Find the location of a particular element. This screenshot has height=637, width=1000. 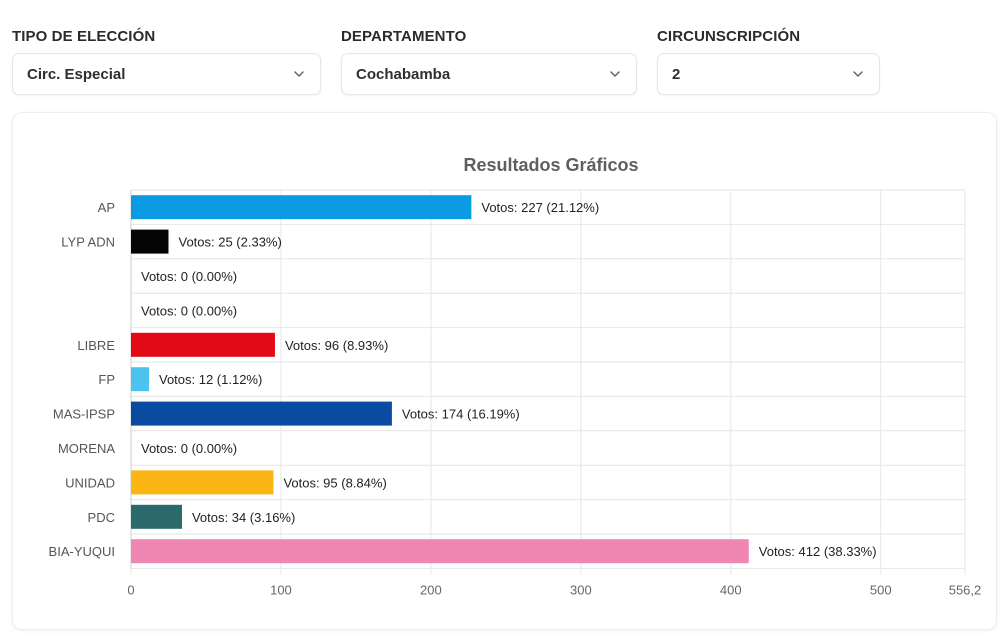

bar-fp is located at coordinates (140, 379).